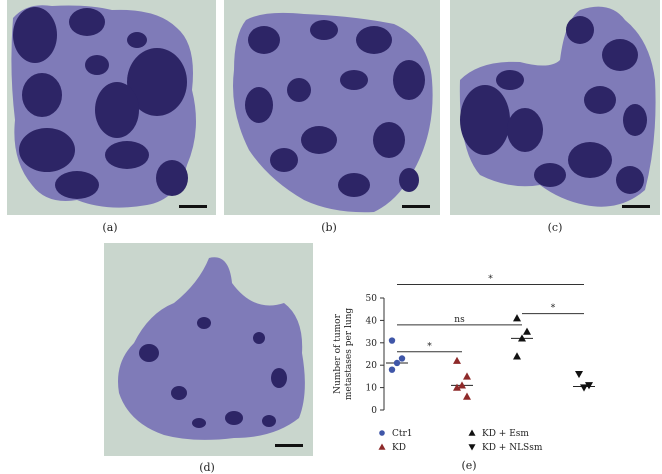  I want to click on lung-section-d, so click(211, 352).